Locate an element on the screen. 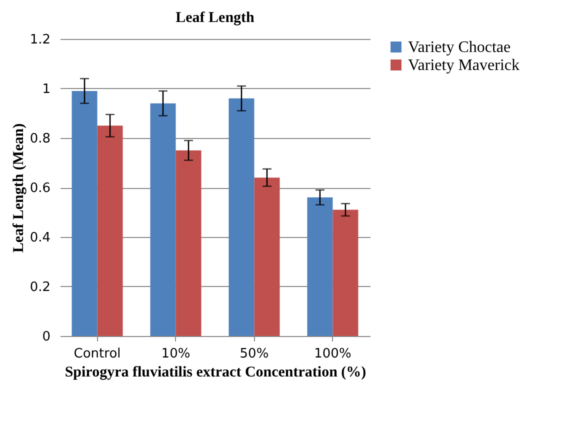 The image size is (566, 444). x-tick-label: 10% is located at coordinates (175, 354).